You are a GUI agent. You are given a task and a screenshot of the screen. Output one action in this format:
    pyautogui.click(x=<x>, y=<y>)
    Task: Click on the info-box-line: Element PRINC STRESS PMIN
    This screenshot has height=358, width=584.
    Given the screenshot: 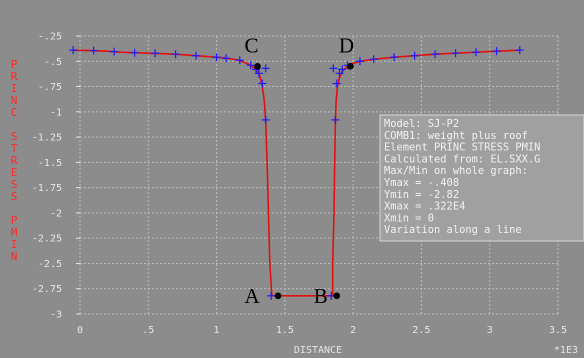 What is the action you would take?
    pyautogui.click(x=462, y=148)
    